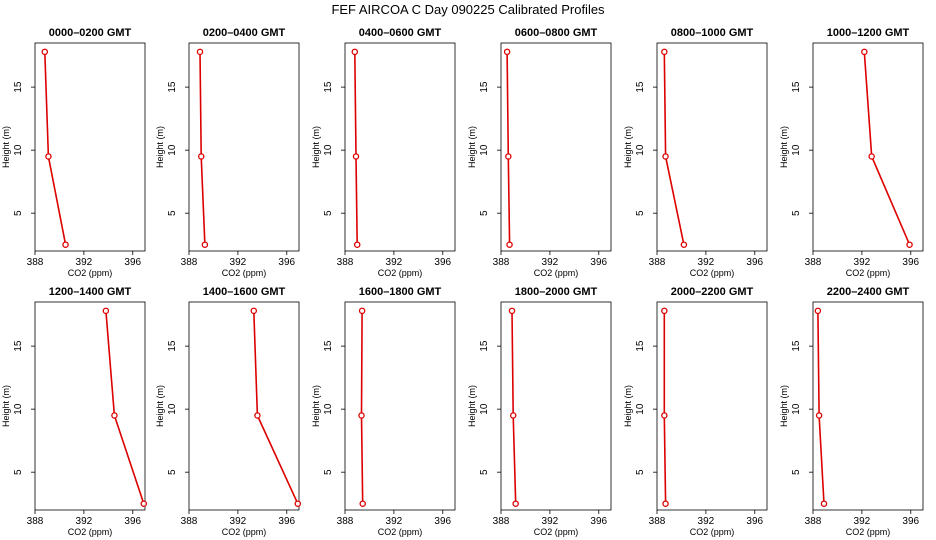 Image resolution: width=936 pixels, height=540 pixels. What do you see at coordinates (556, 292) in the screenshot?
I see `panel-title: 1800–2000 GMT` at bounding box center [556, 292].